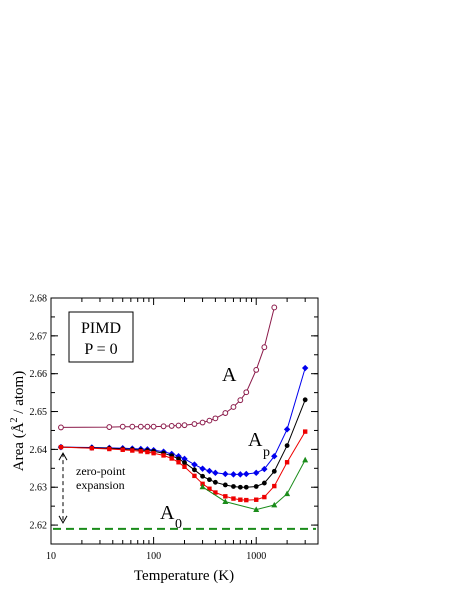  What do you see at coordinates (51, 556) in the screenshot?
I see `x-tick-label: 10` at bounding box center [51, 556].